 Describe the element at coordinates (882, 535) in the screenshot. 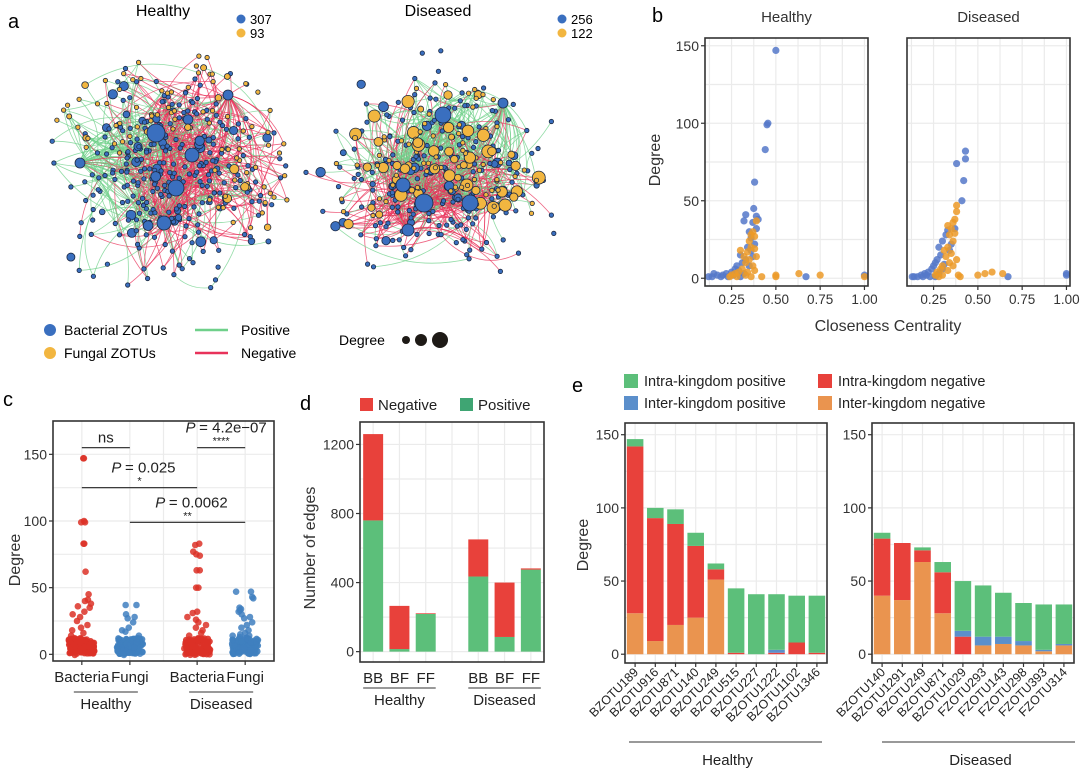

I see `bar-segment-intra-kingdom-positive` at that location.